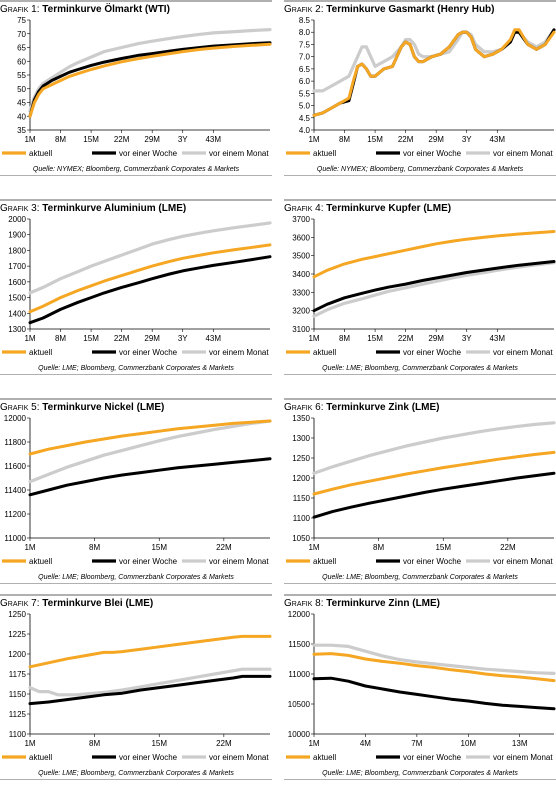 This screenshot has width=556, height=787. I want to click on y-tick-label: 5.5, so click(305, 93).